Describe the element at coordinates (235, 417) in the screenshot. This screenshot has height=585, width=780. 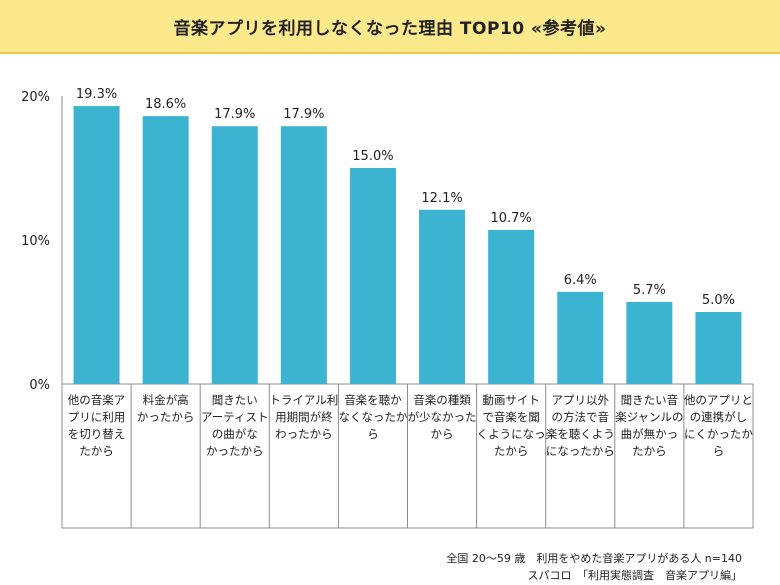
I see `category-label: アーティスト` at that location.